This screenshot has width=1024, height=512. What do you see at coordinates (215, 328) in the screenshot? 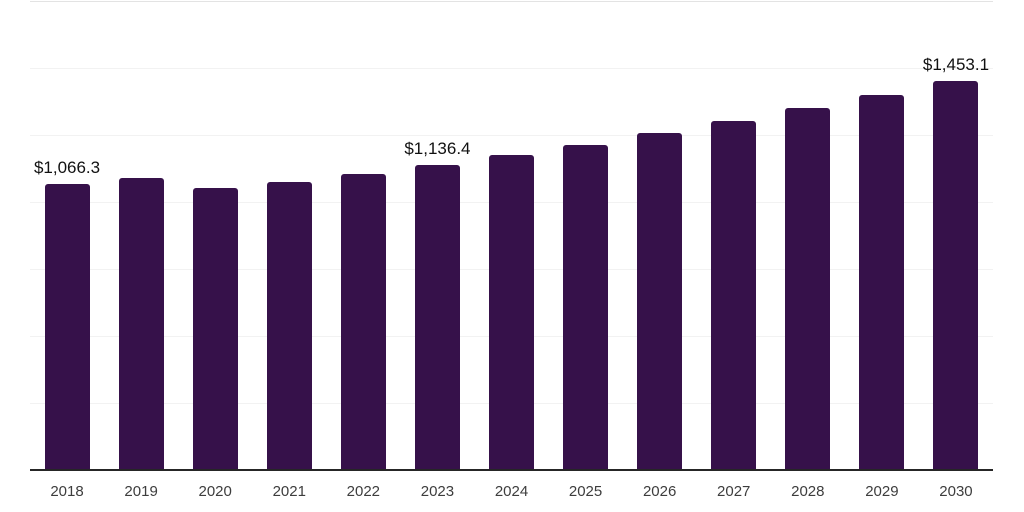
I see `bar-2020` at bounding box center [215, 328].